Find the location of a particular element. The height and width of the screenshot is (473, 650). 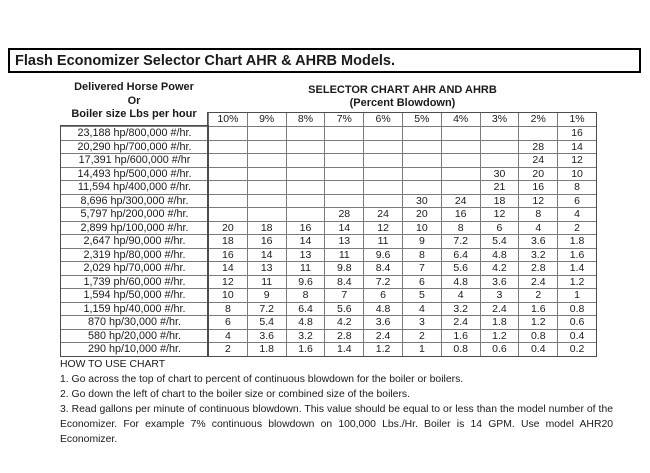

gpm-value-cell: 21 is located at coordinates (499, 187).